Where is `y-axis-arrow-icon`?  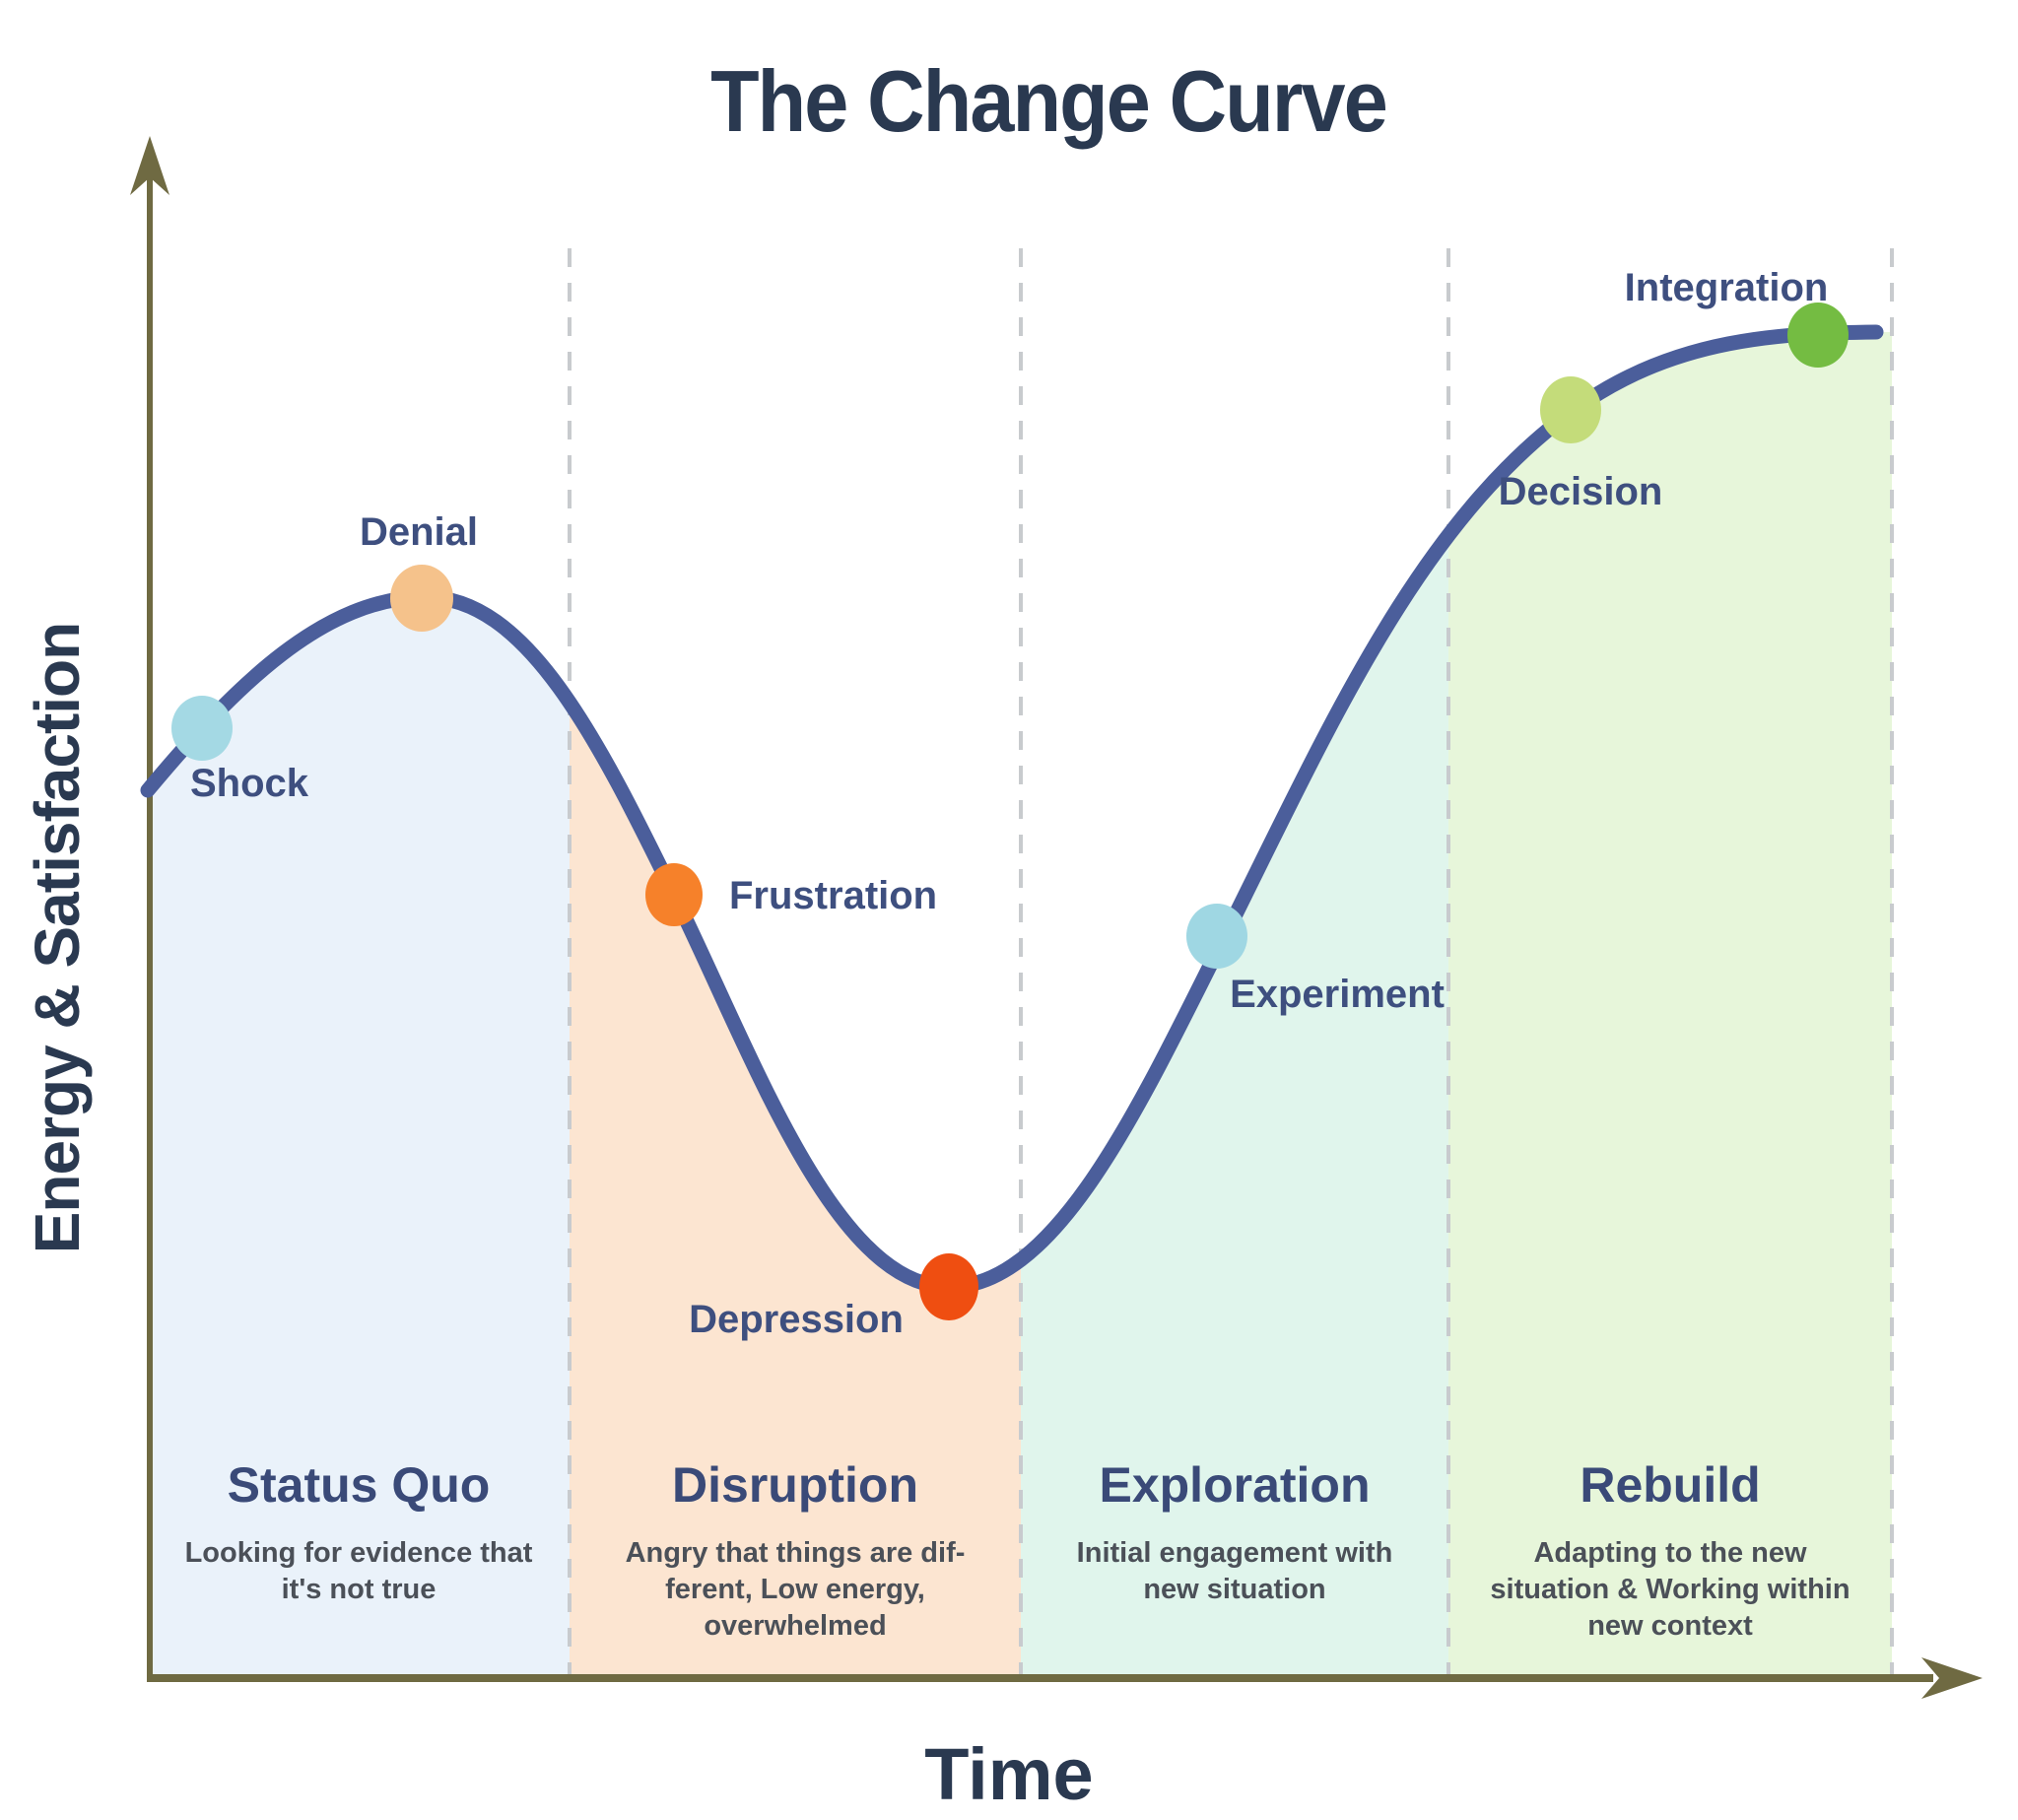 y-axis-arrow-icon is located at coordinates (149, 165).